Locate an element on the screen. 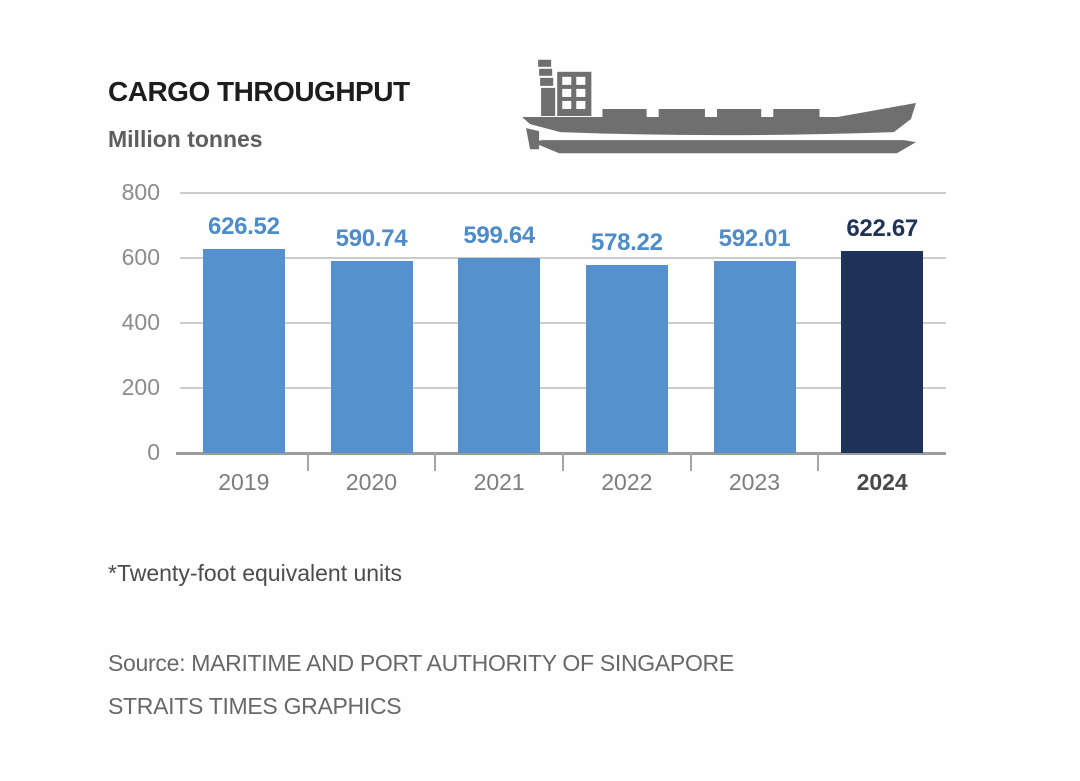 This screenshot has height=781, width=1080. x-axis-label: 2019 is located at coordinates (244, 482).